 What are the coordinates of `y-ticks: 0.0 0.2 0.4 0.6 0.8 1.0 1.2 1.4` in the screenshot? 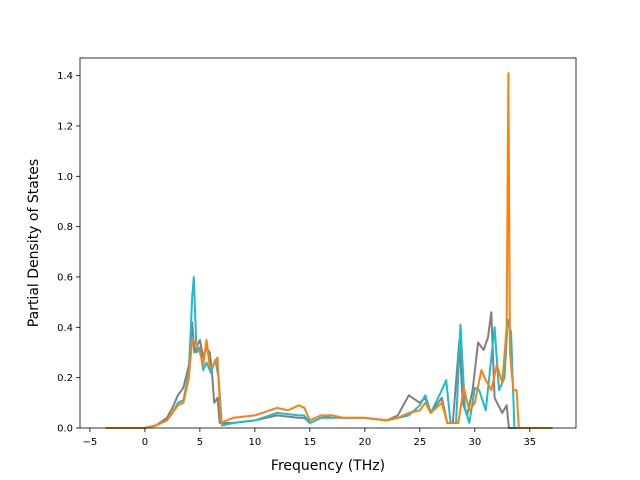 It's located at (68, 253).